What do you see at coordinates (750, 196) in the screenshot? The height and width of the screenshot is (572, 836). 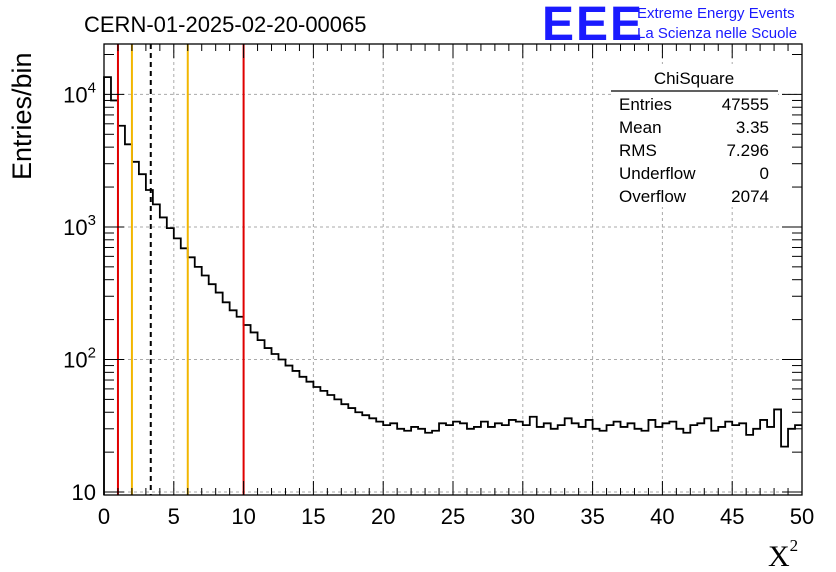 I see `stats-value-overflow: 2074` at bounding box center [750, 196].